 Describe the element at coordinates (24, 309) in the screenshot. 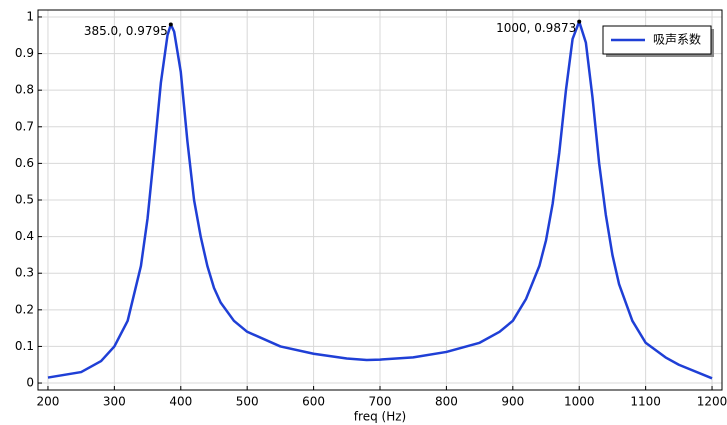

I see `y-tick-label: 0.2` at that location.